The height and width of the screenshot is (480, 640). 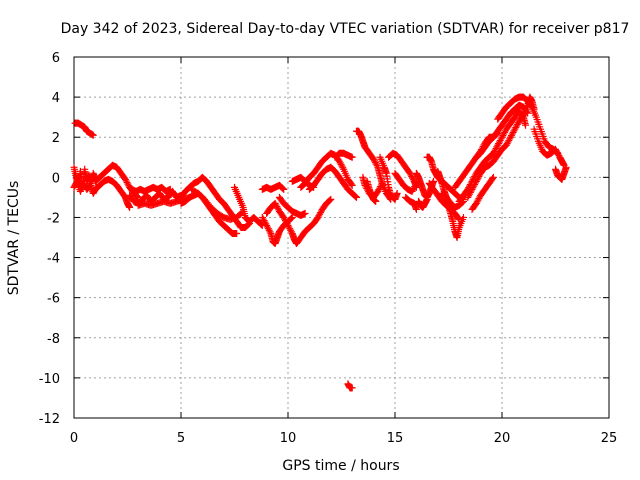 I want to click on x-tick-label: 20, so click(x=502, y=438).